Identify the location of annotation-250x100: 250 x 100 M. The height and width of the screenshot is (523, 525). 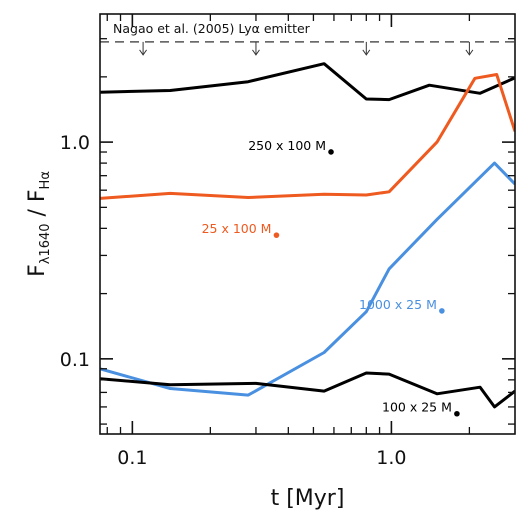
(287, 145).